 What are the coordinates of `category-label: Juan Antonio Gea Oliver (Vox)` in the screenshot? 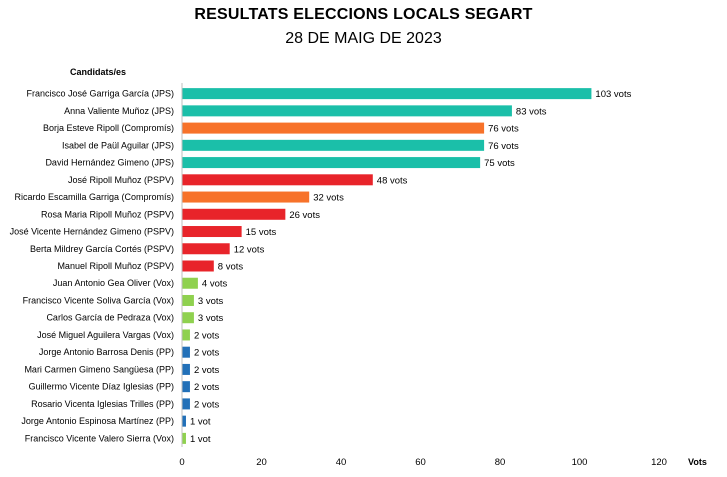 It's located at (113, 283).